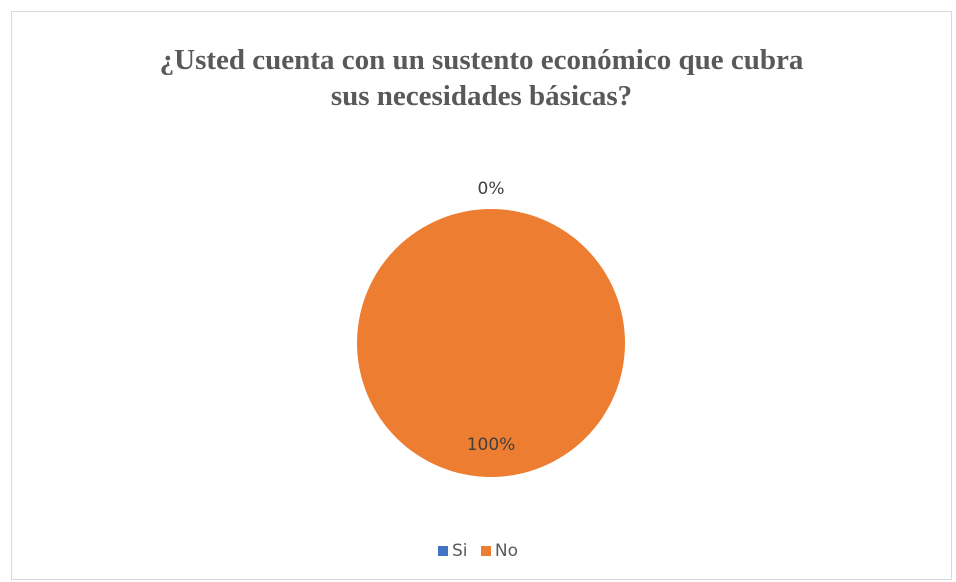 This screenshot has height=582, width=956. Describe the element at coordinates (506, 551) in the screenshot. I see `legend-label-no: No` at that location.